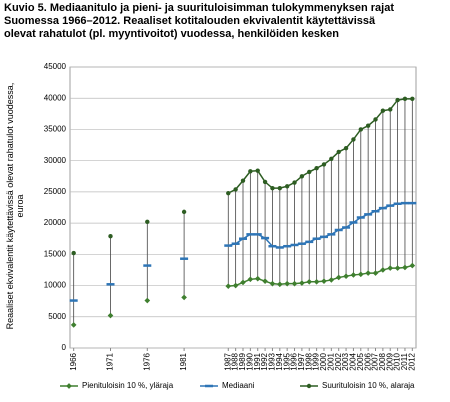 This screenshot has height=402, width=450. What do you see at coordinates (55, 191) in the screenshot?
I see `y-tick-label: 25000` at bounding box center [55, 191].